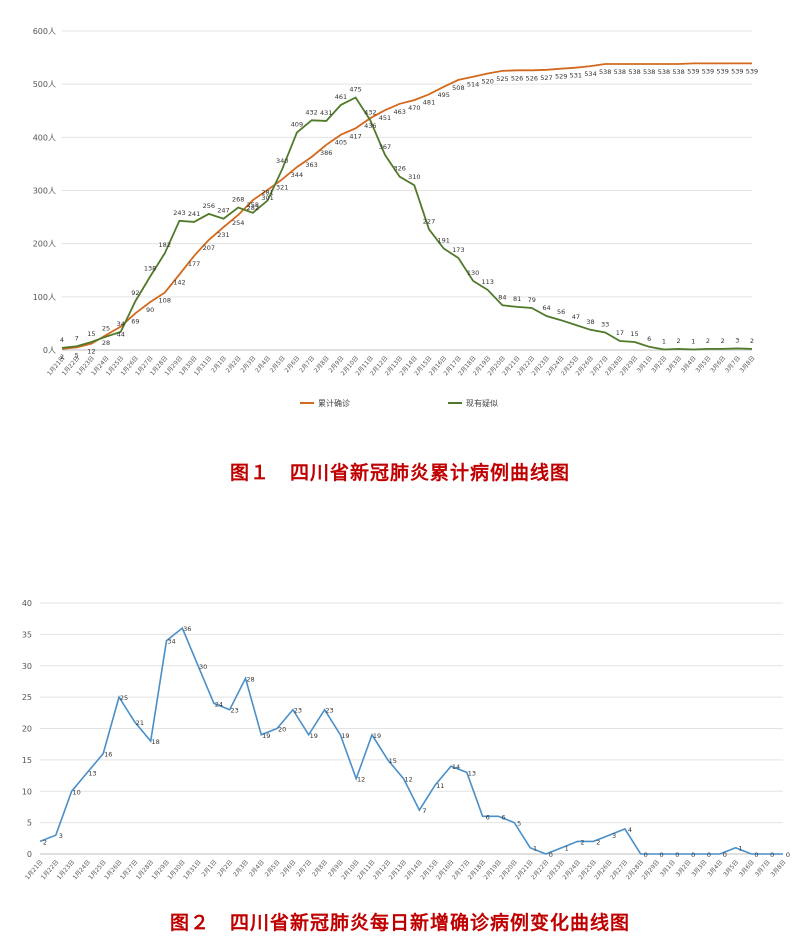 Image resolution: width=800 pixels, height=942 pixels. I want to click on data-label: 367, so click(385, 147).